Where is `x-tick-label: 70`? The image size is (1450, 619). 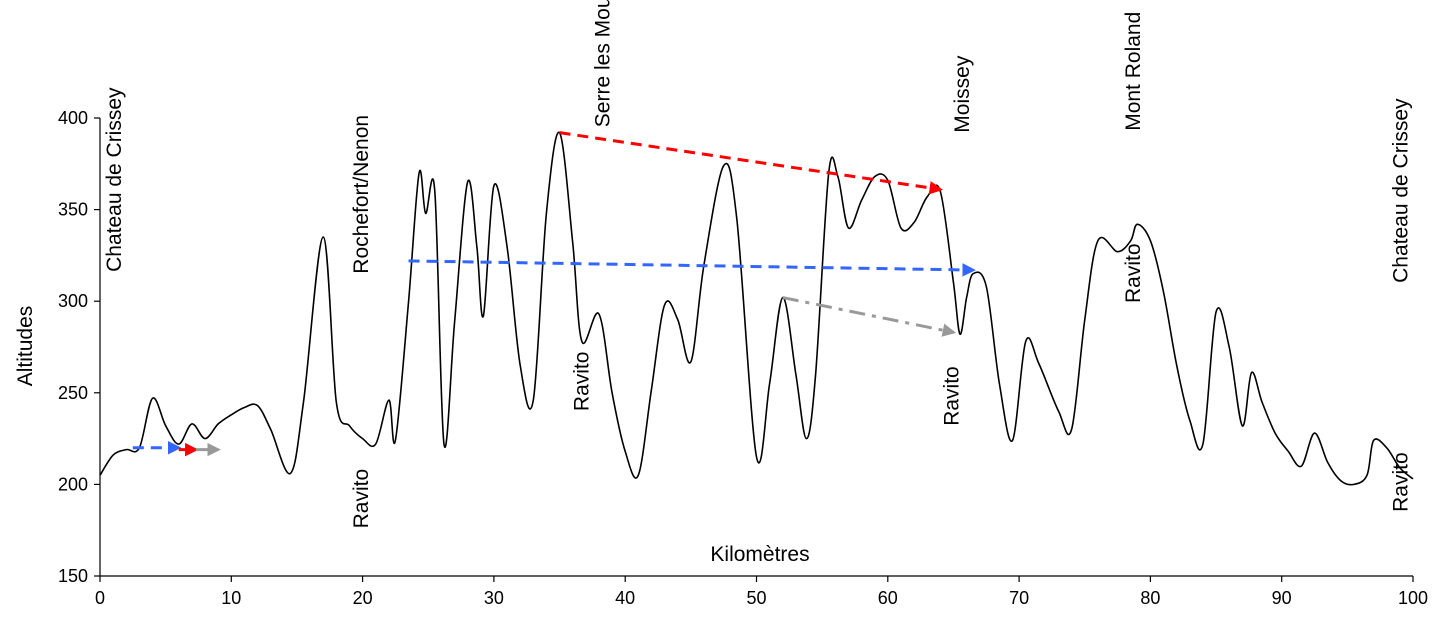 x-tick-label: 70 is located at coordinates (1019, 598).